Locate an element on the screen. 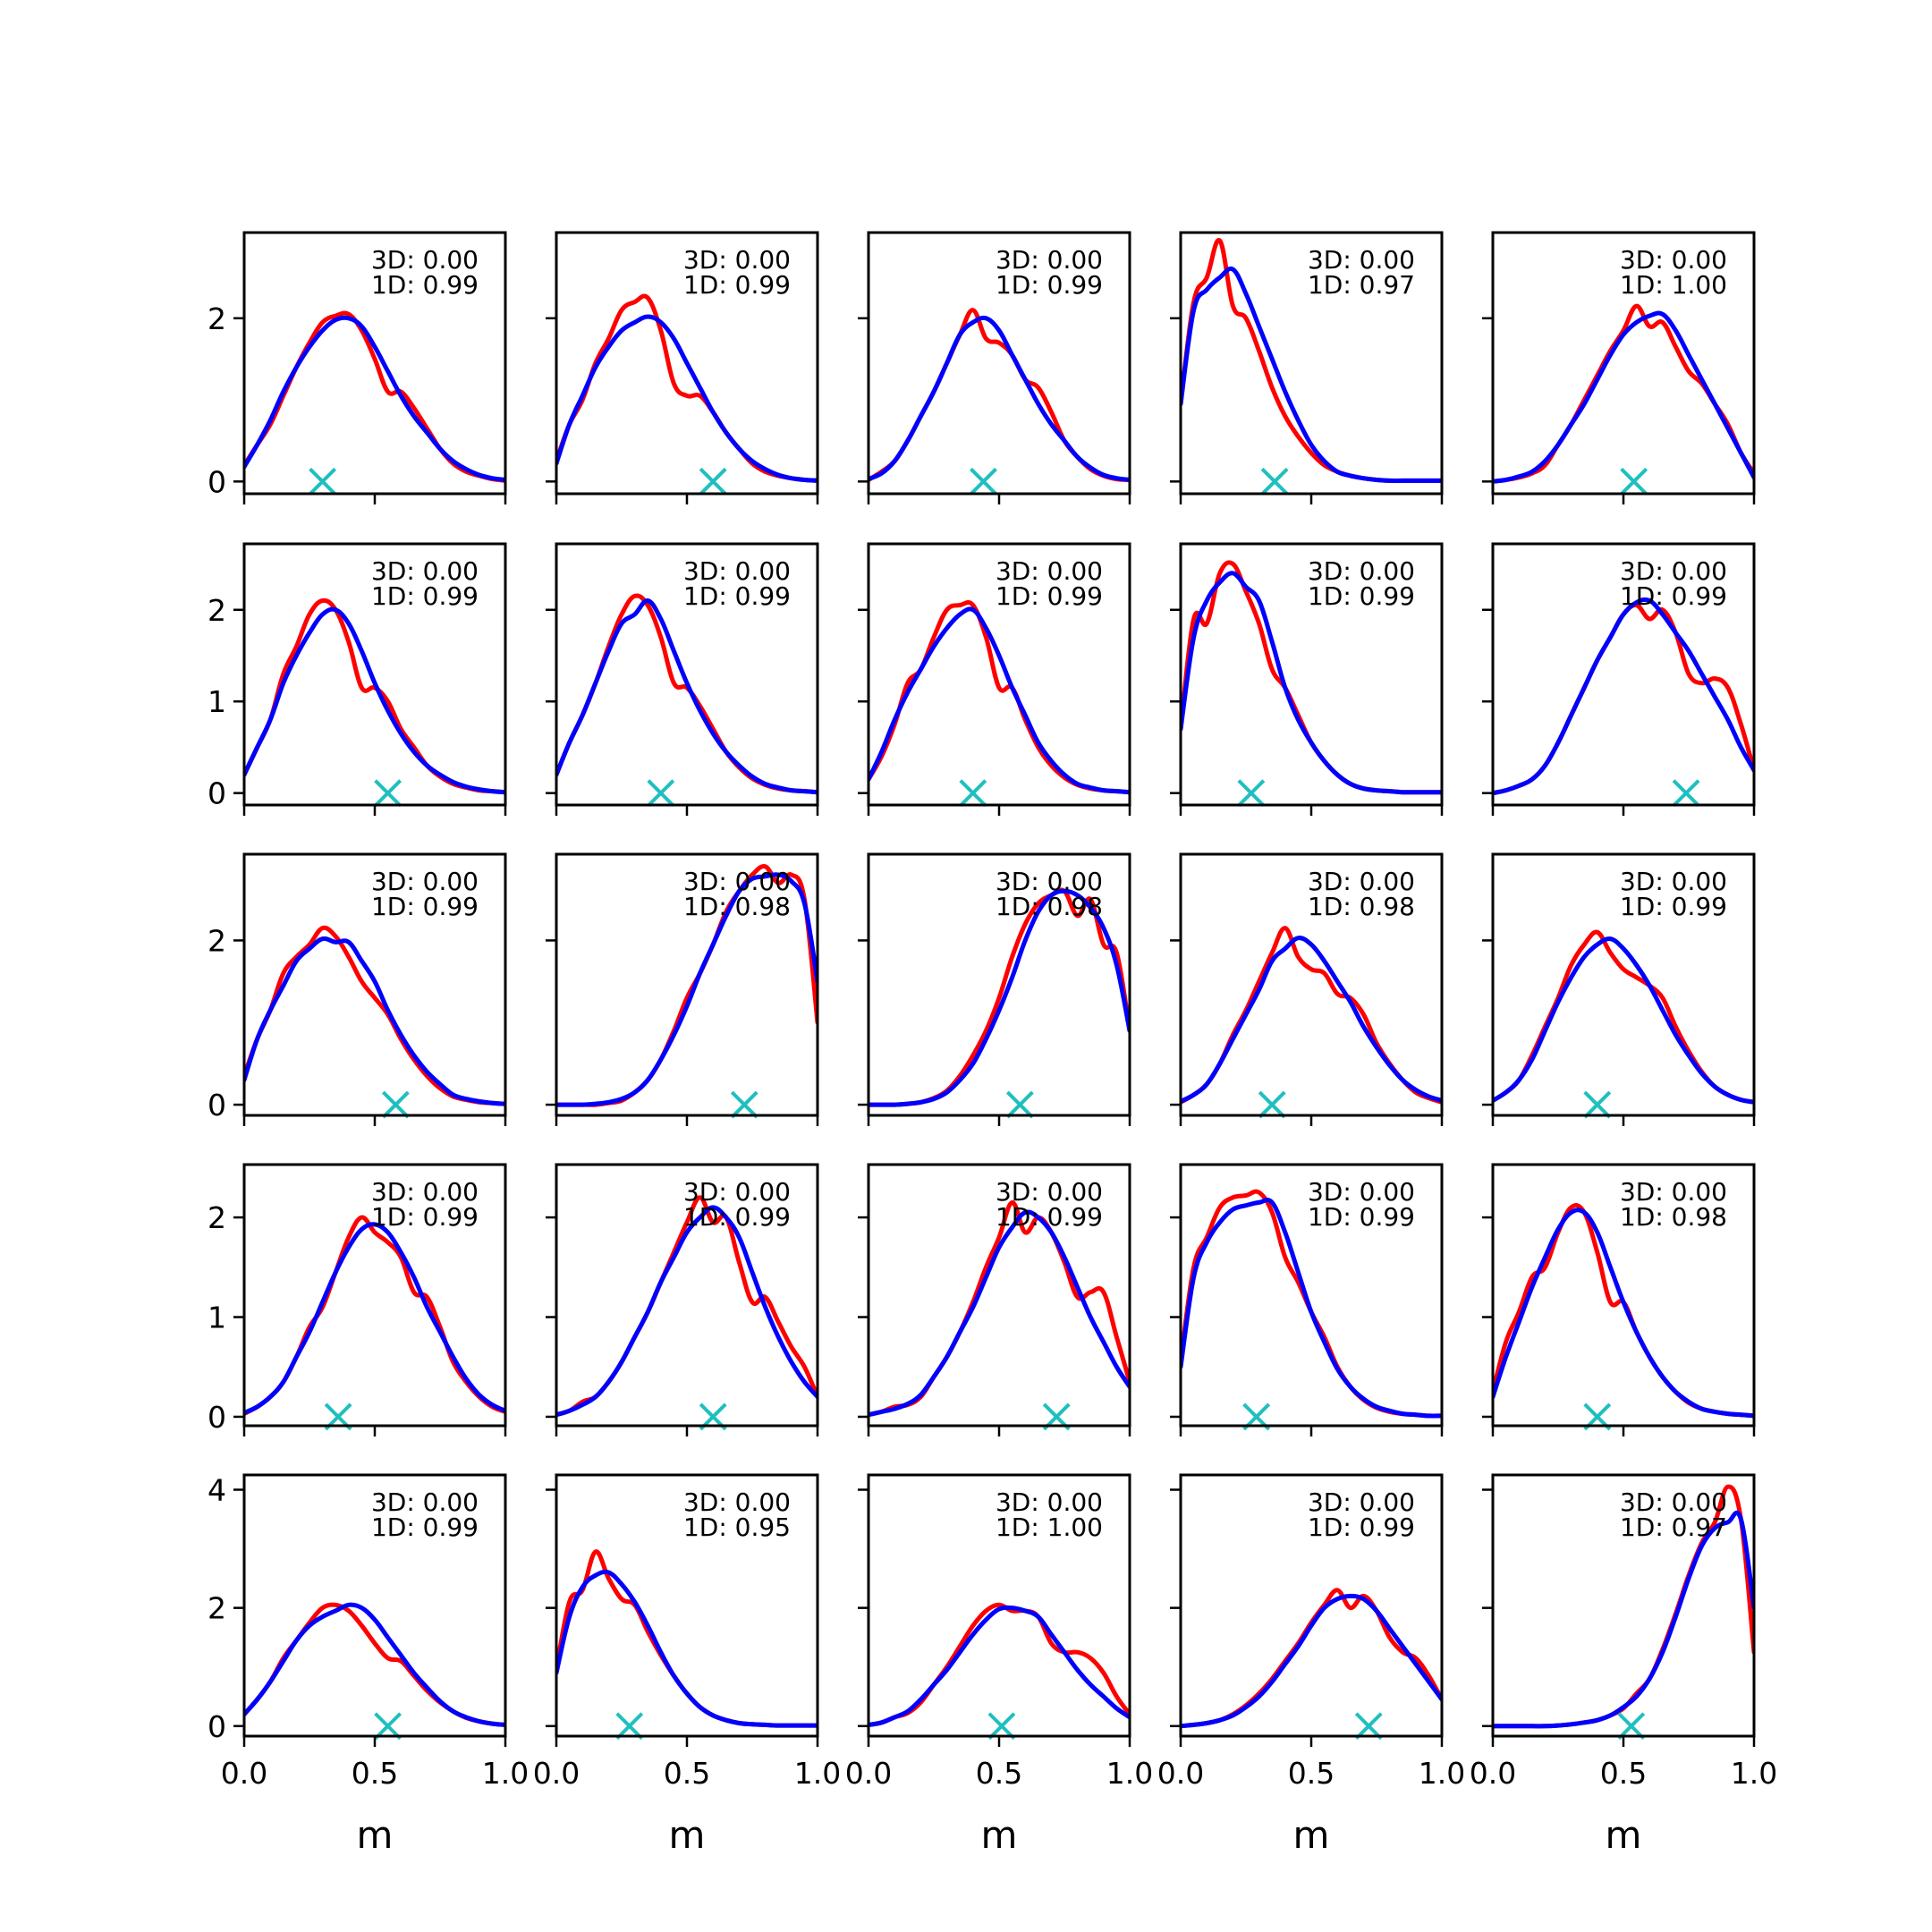 This screenshot has height=1932, width=1932. annotation-1d: 1D: 0.97 is located at coordinates (1361, 285).